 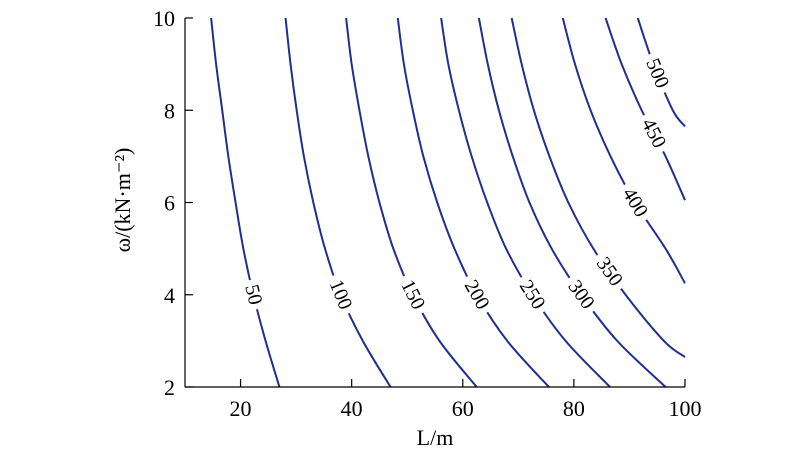 What do you see at coordinates (685, 408) in the screenshot?
I see `x-tick-label-100: 100` at bounding box center [685, 408].